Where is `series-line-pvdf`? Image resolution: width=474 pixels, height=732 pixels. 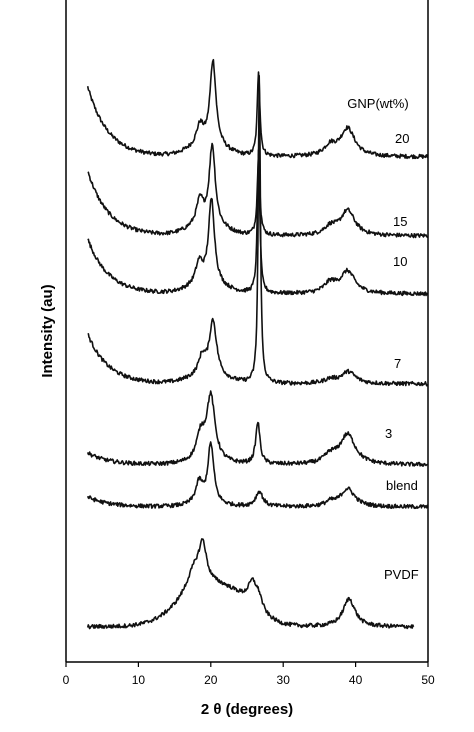 series-line-pvdf is located at coordinates (250, 584).